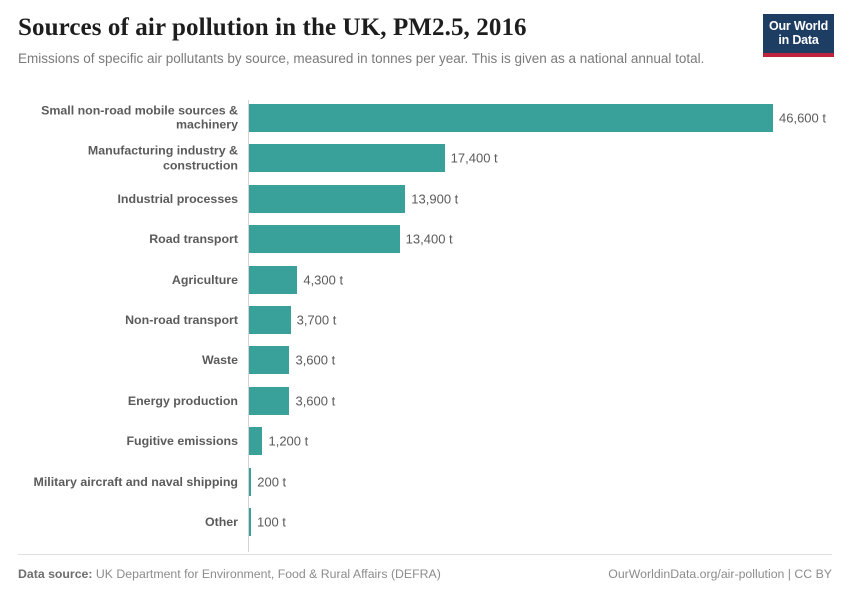 This screenshot has height=600, width=850. What do you see at coordinates (177, 198) in the screenshot?
I see `bar-category-label: Industrial processes` at bounding box center [177, 198].